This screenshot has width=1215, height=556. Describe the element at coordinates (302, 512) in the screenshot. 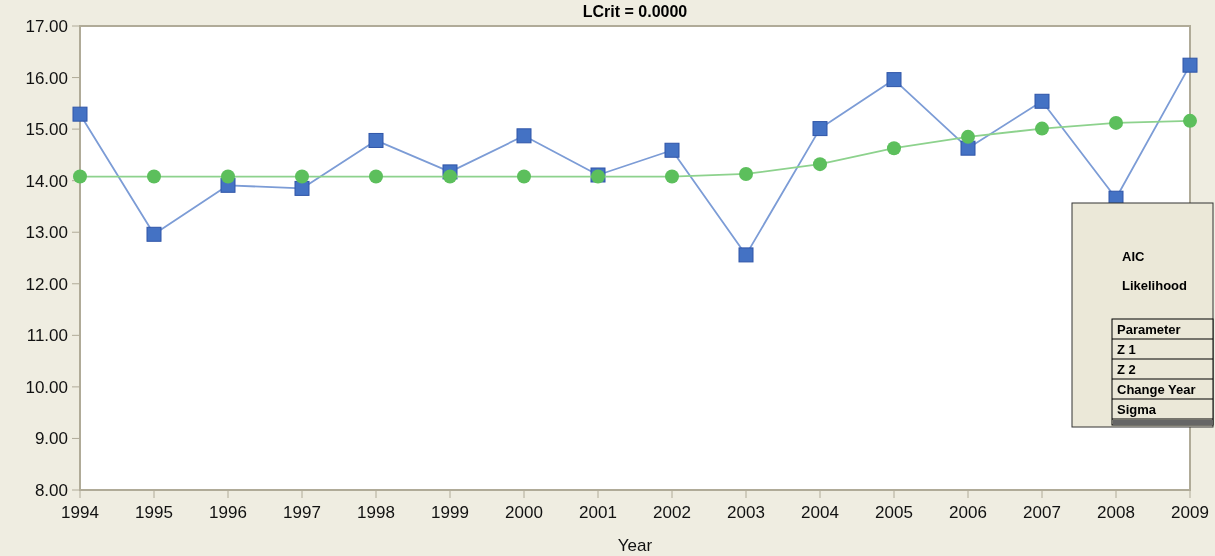

I see `x-tick-label: 1997` at that location.